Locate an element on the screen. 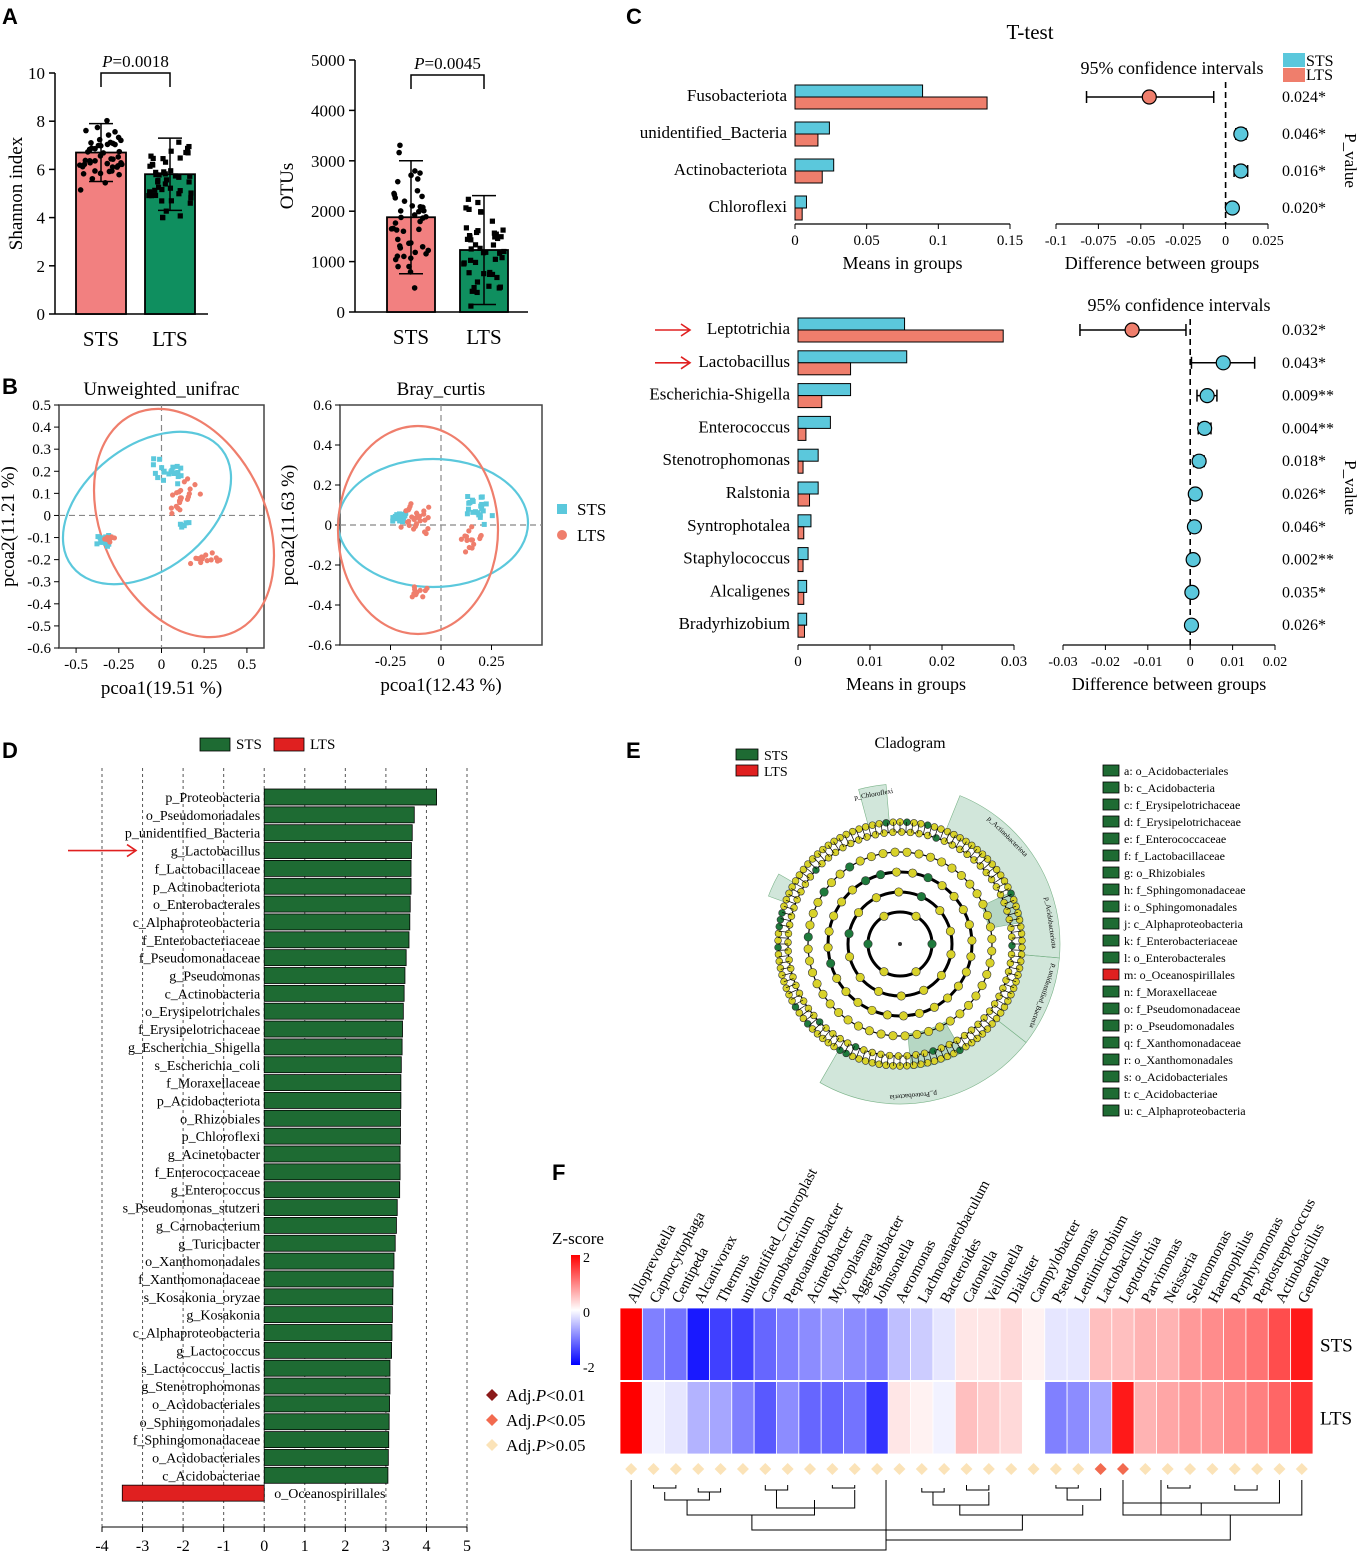 This screenshot has width=1358, height=1555. dendrogram-branch is located at coordinates (815, 1499).